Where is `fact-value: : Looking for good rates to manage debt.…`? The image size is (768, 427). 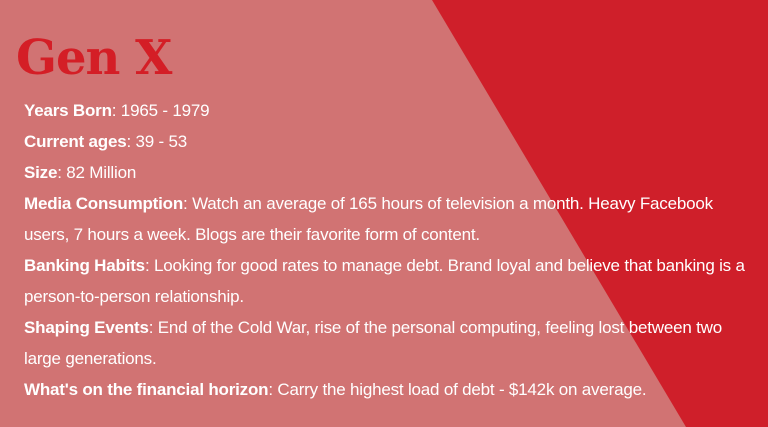
fact-value: : Looking for good rates to manage debt.… is located at coordinates (384, 281).